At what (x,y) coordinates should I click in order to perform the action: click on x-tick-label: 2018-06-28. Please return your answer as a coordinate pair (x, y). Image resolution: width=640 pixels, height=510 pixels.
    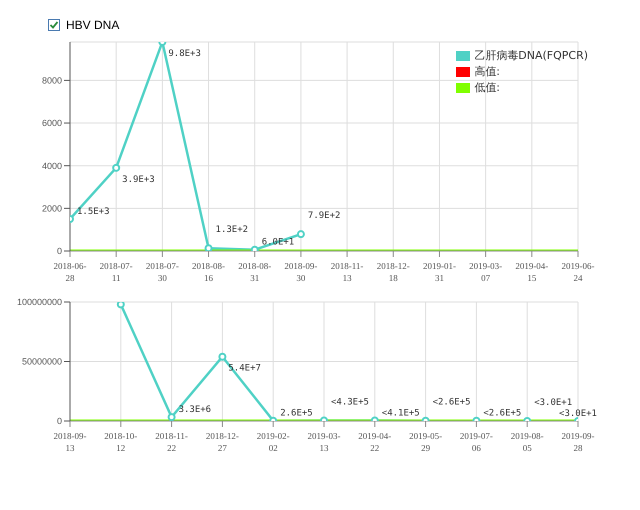
    Looking at the image, I should click on (70, 272).